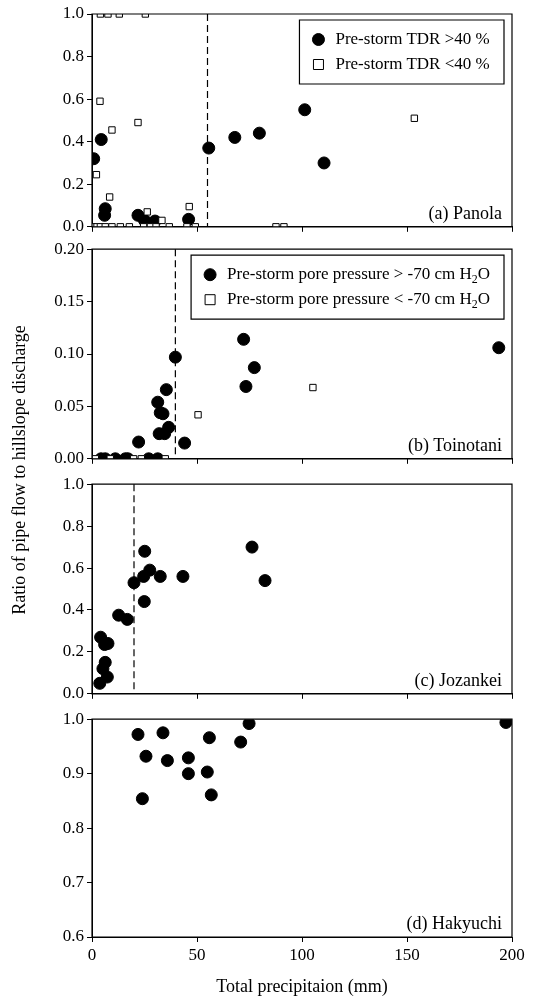 The height and width of the screenshot is (1006, 534). What do you see at coordinates (69, 301) in the screenshot?
I see `y-tick-label: 0.15` at bounding box center [69, 301].